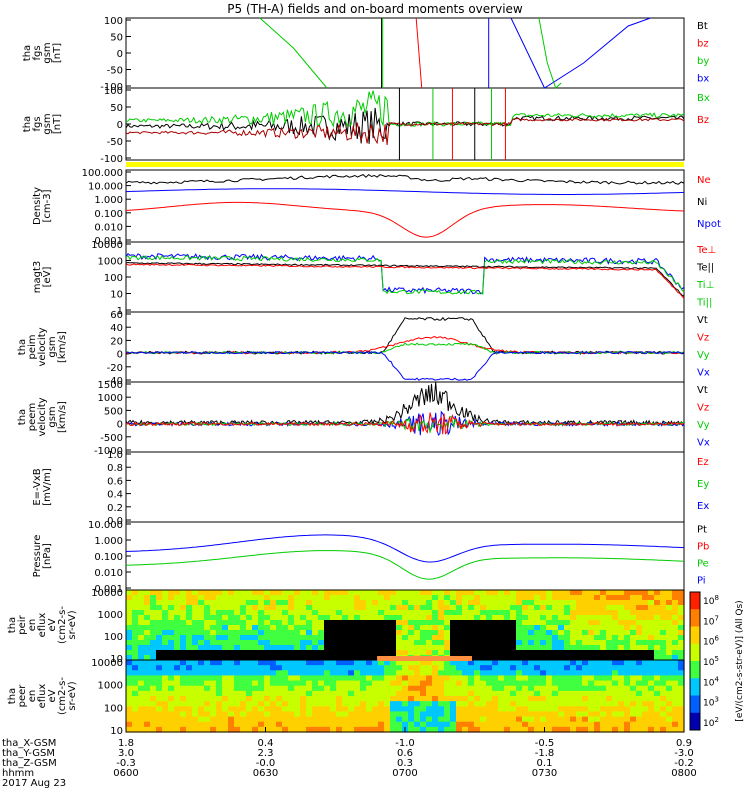 This screenshot has height=800, width=750. What do you see at coordinates (108, 241) in the screenshot?
I see `ytick-label-density: 0.001` at bounding box center [108, 241].